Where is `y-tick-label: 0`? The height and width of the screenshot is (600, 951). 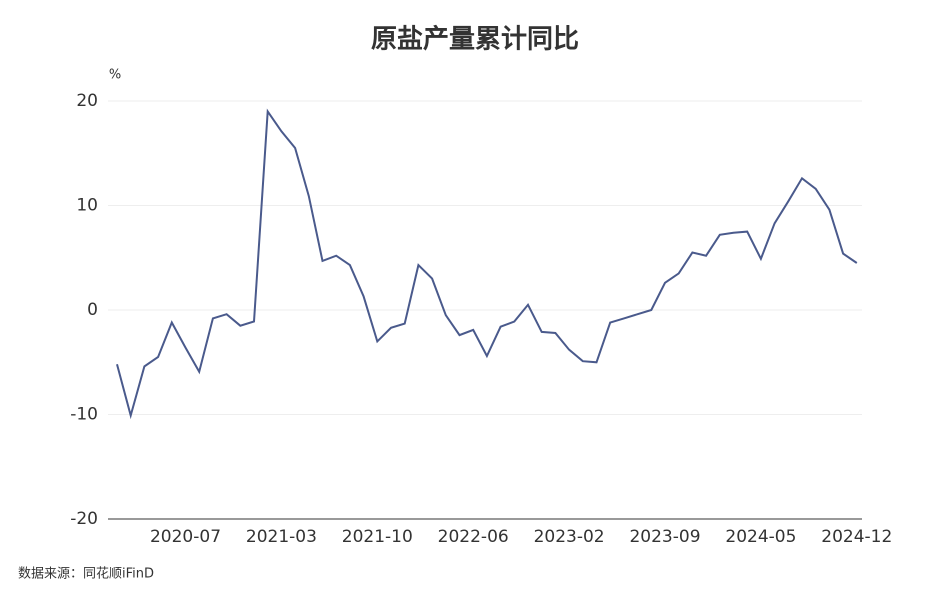
y-tick-label: 0 is located at coordinates (92, 310).